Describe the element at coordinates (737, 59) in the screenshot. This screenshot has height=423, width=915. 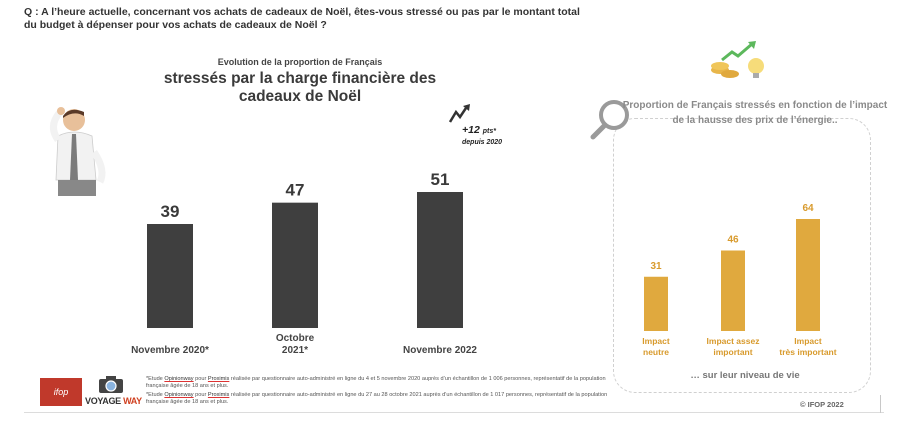
I see `coins-lightbulb-arrow-icon` at that location.